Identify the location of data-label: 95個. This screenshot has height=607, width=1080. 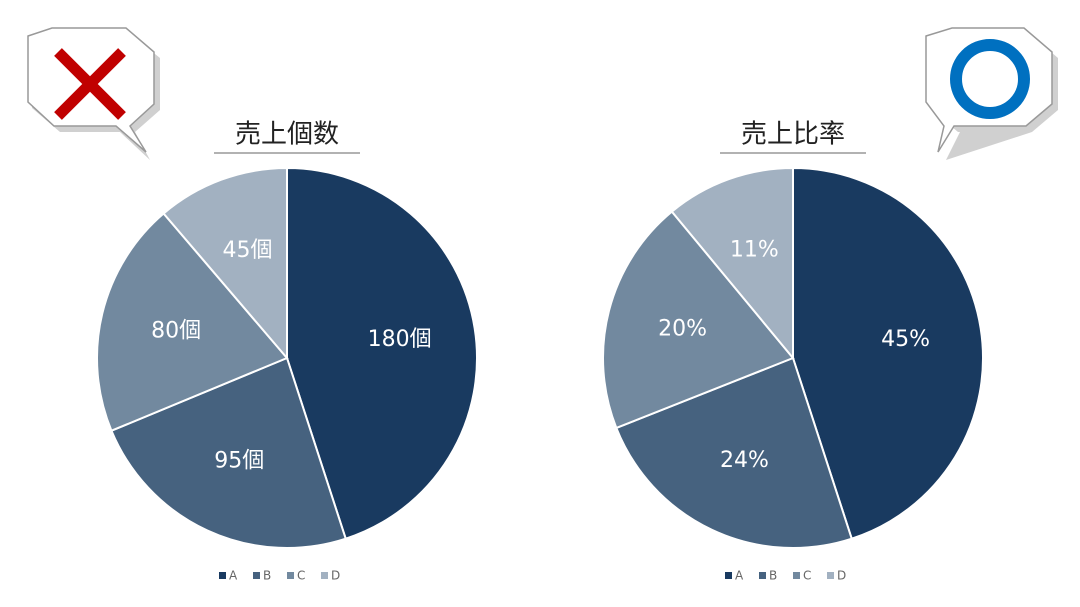
(239, 461).